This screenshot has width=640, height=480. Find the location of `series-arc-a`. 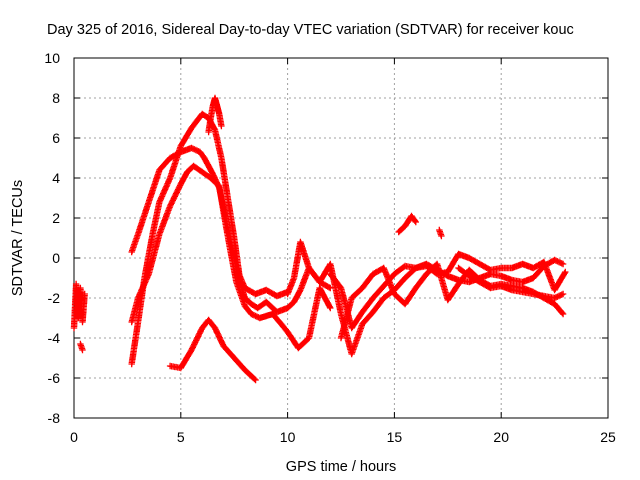

series-arc-a is located at coordinates (79, 306).